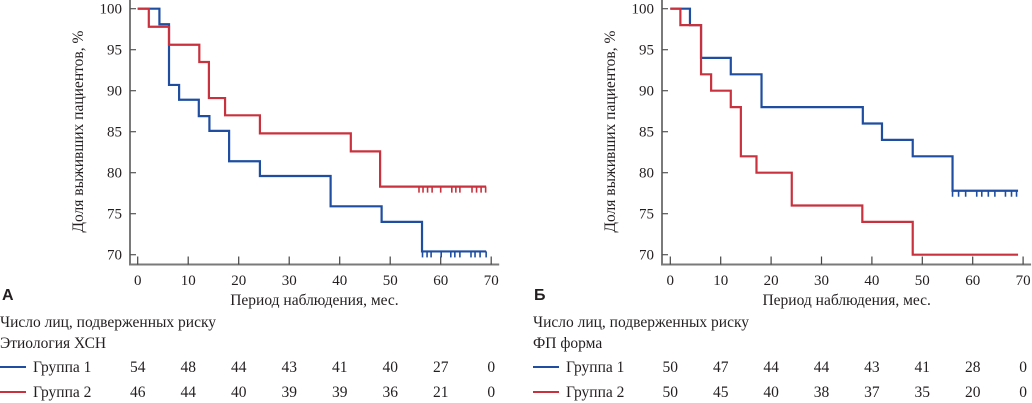  I want to click on risk-count: 27, so click(441, 367).